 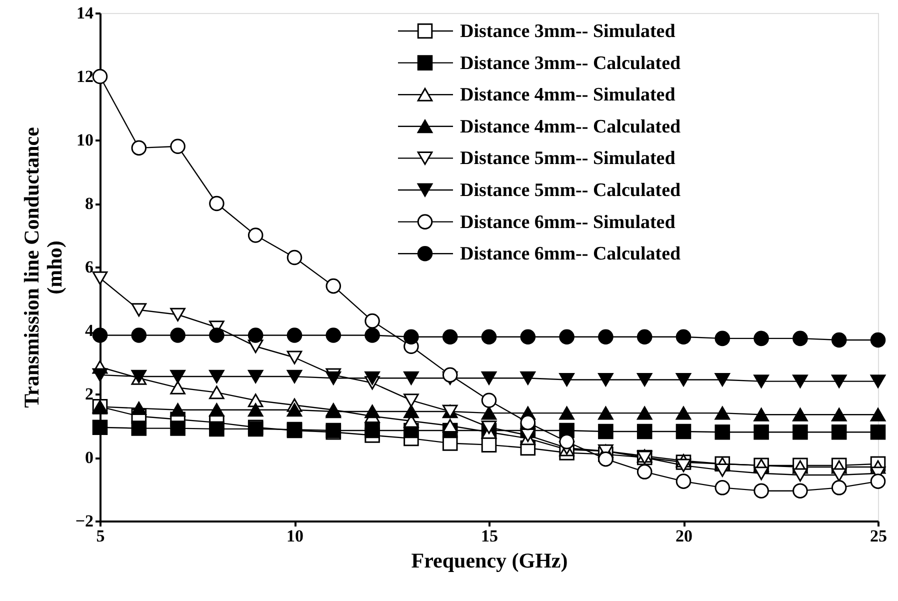 What do you see at coordinates (85, 13) in the screenshot?
I see `y-tick-label: 14` at bounding box center [85, 13].